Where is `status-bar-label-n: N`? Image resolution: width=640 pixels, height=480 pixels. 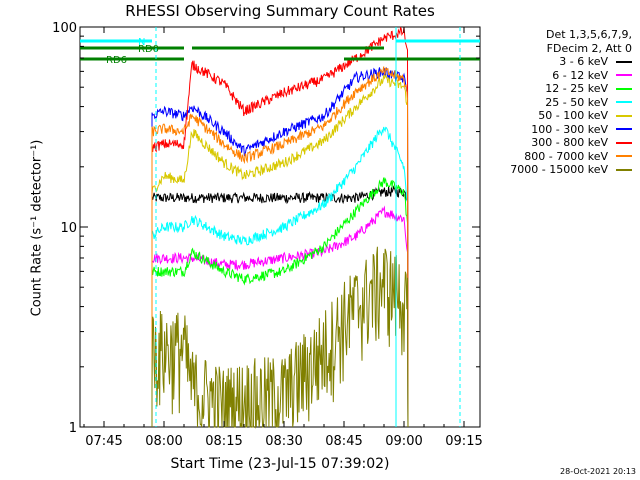 status-bar-label-n: N is located at coordinates (141, 42).